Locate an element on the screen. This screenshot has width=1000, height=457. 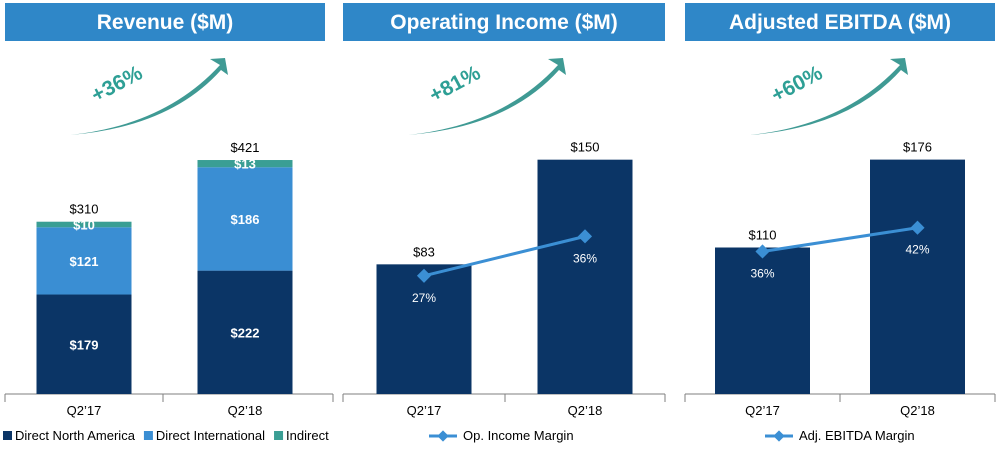
growth-label: +36% is located at coordinates (117, 84).